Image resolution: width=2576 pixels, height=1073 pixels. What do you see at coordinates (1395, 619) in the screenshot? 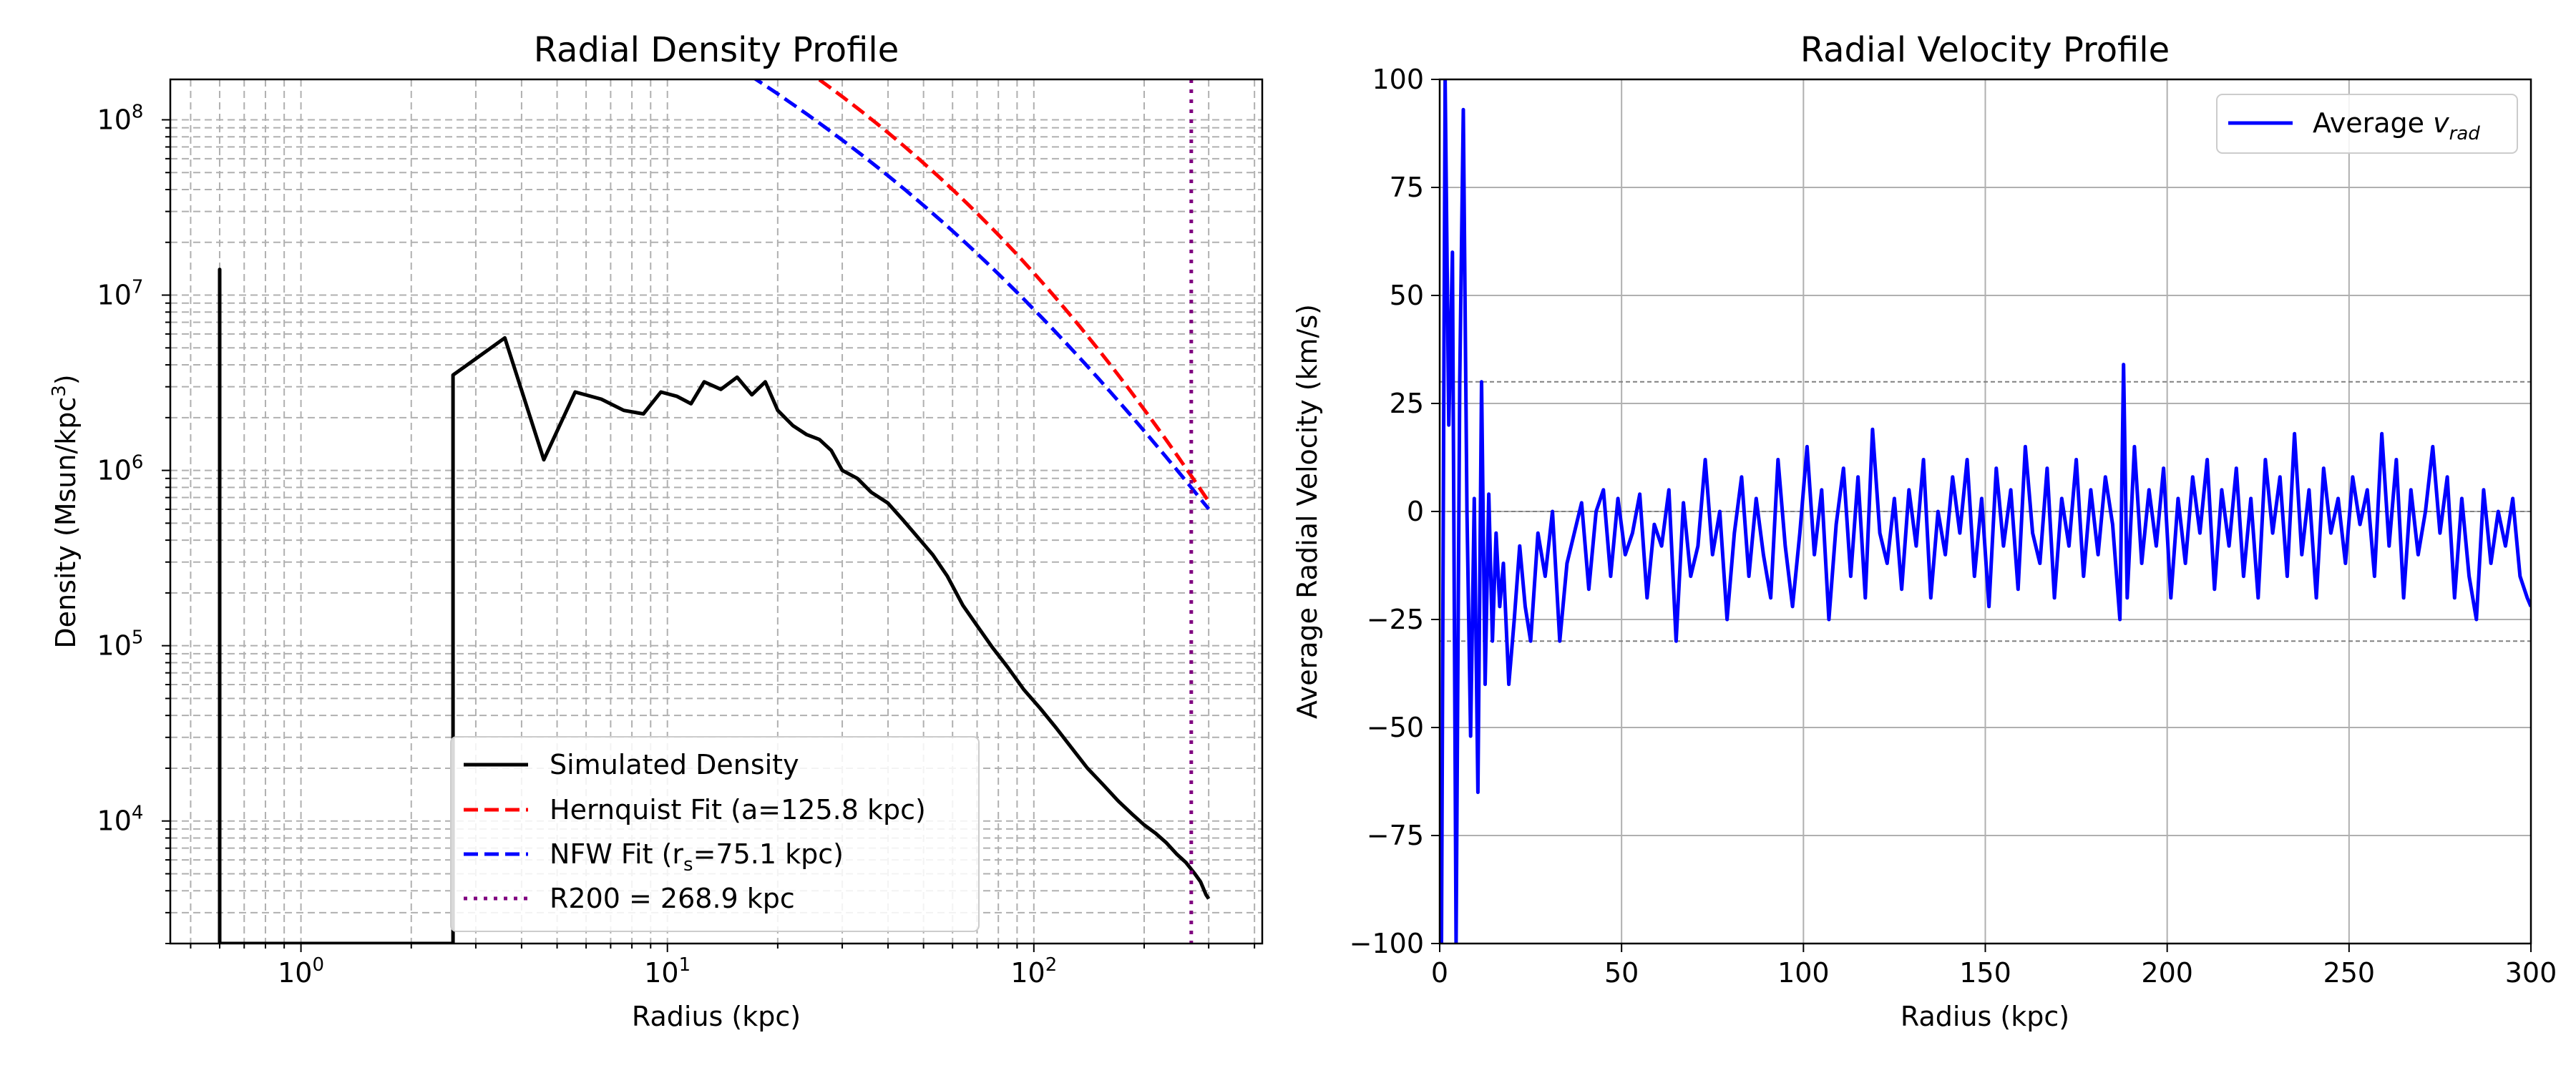
I see `velocity-ytick-label: −25` at bounding box center [1395, 619].